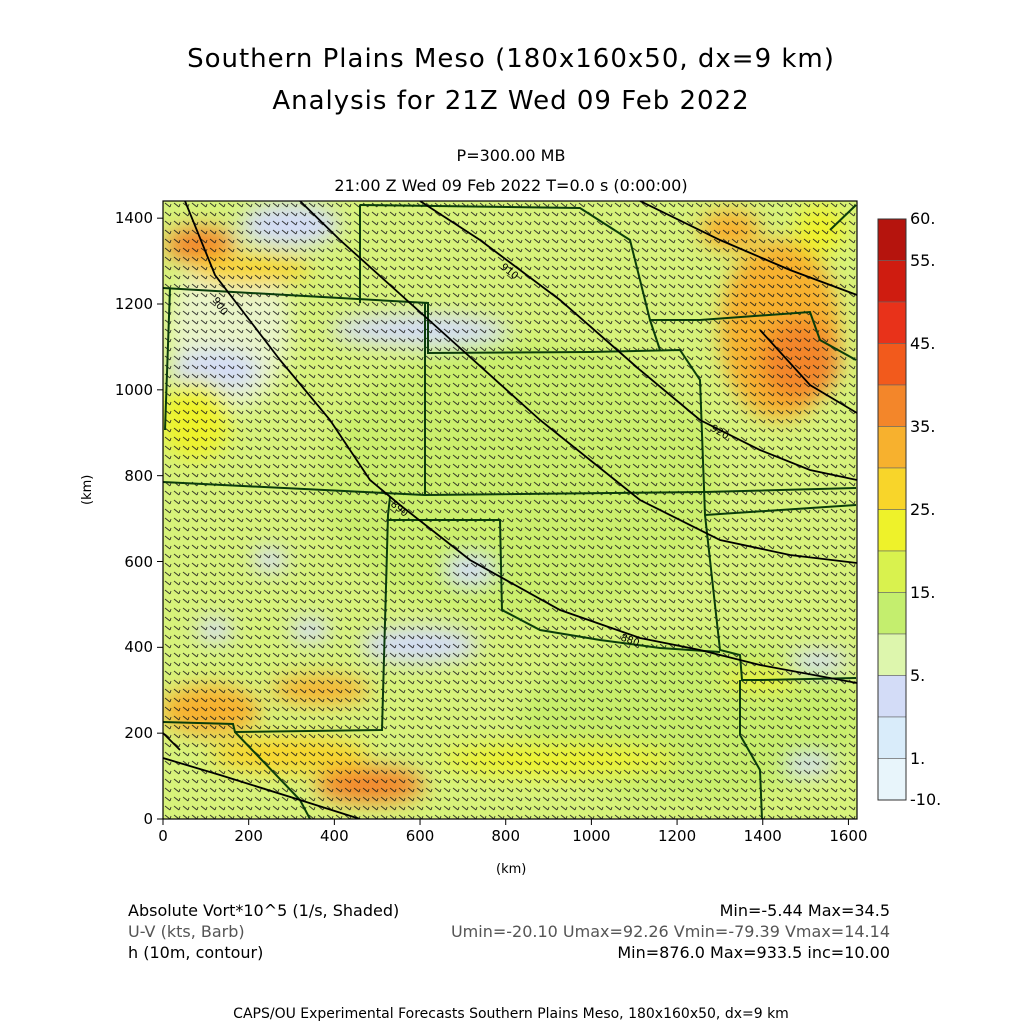 This screenshot has width=1022, height=1022. Describe the element at coordinates (163, 836) in the screenshot. I see `x-tick-label: 0` at that location.